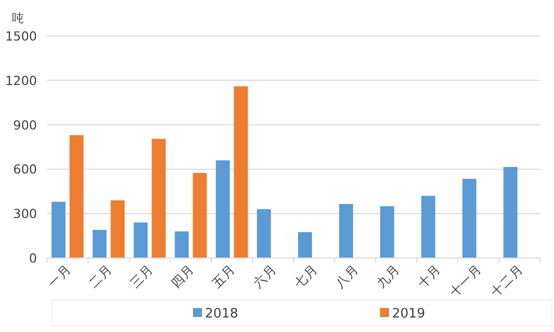 The height and width of the screenshot is (332, 554). I want to click on x-tick-label: 十一月, so click(465, 281).